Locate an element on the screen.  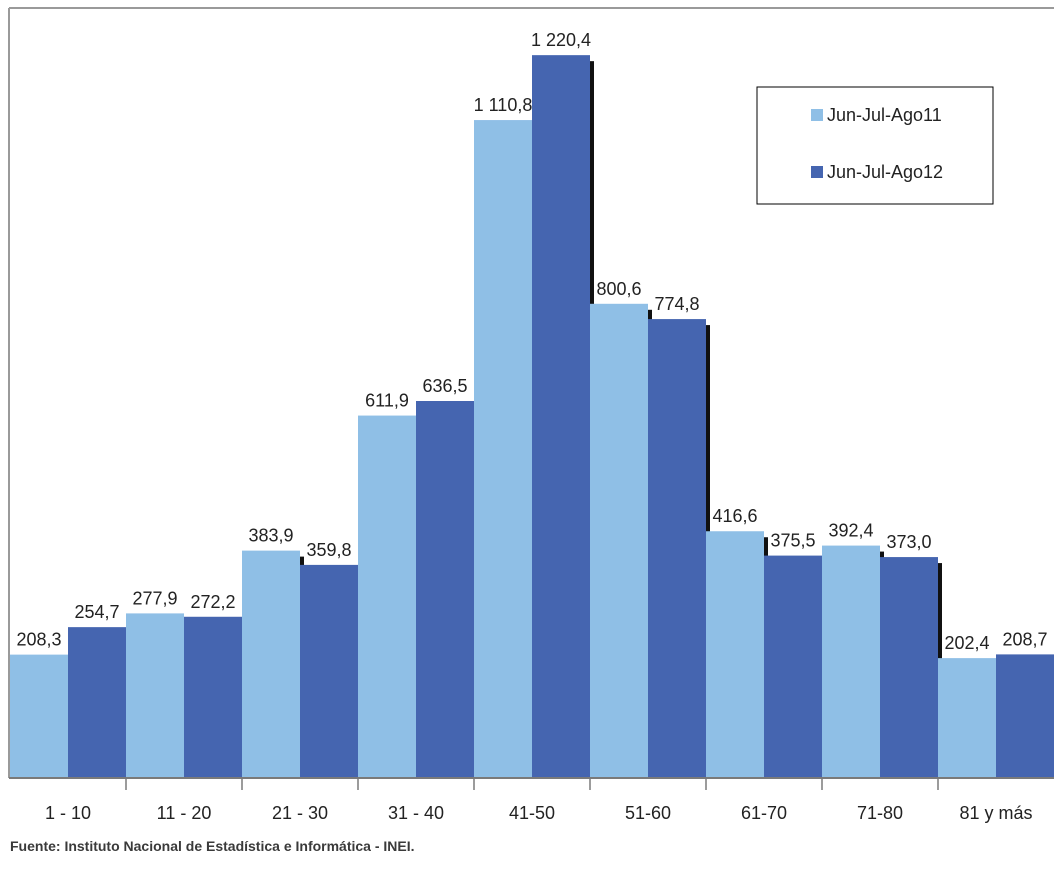
data-label: 373,0 is located at coordinates (908, 542).